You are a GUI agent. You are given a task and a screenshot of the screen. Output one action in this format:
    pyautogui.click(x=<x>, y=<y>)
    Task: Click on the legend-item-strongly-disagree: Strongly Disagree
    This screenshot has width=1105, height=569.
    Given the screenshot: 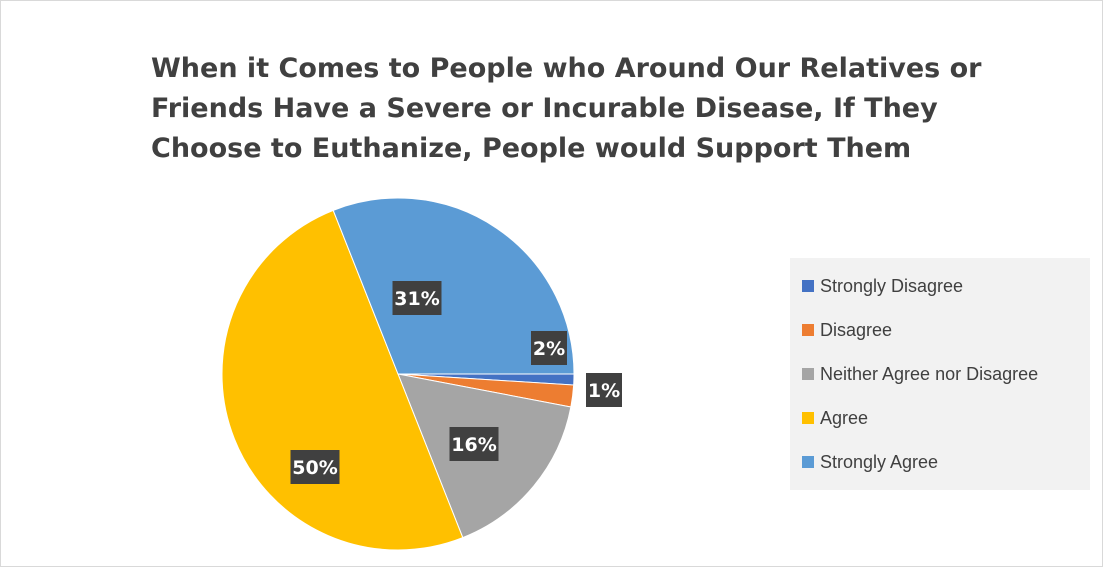 What is the action you would take?
    pyautogui.click(x=882, y=286)
    